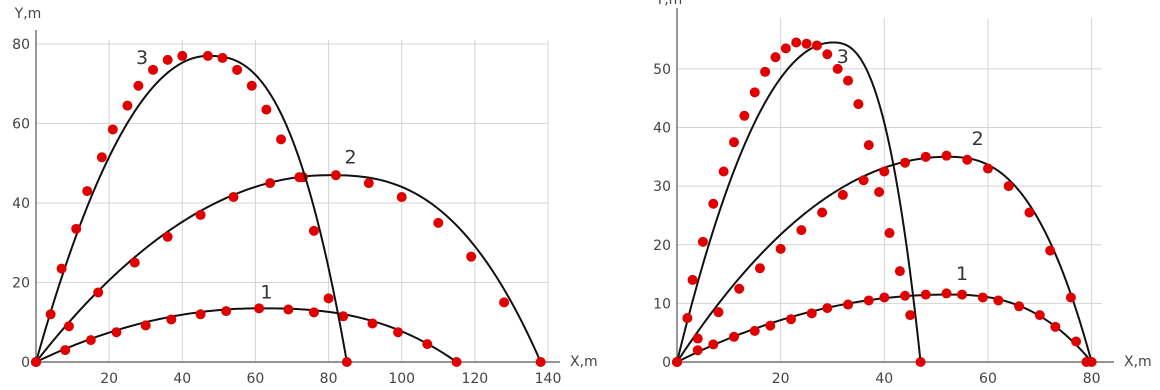 This screenshot has width=1160, height=390. What do you see at coordinates (21, 204) in the screenshot?
I see `y-tick-label: 40` at bounding box center [21, 204].